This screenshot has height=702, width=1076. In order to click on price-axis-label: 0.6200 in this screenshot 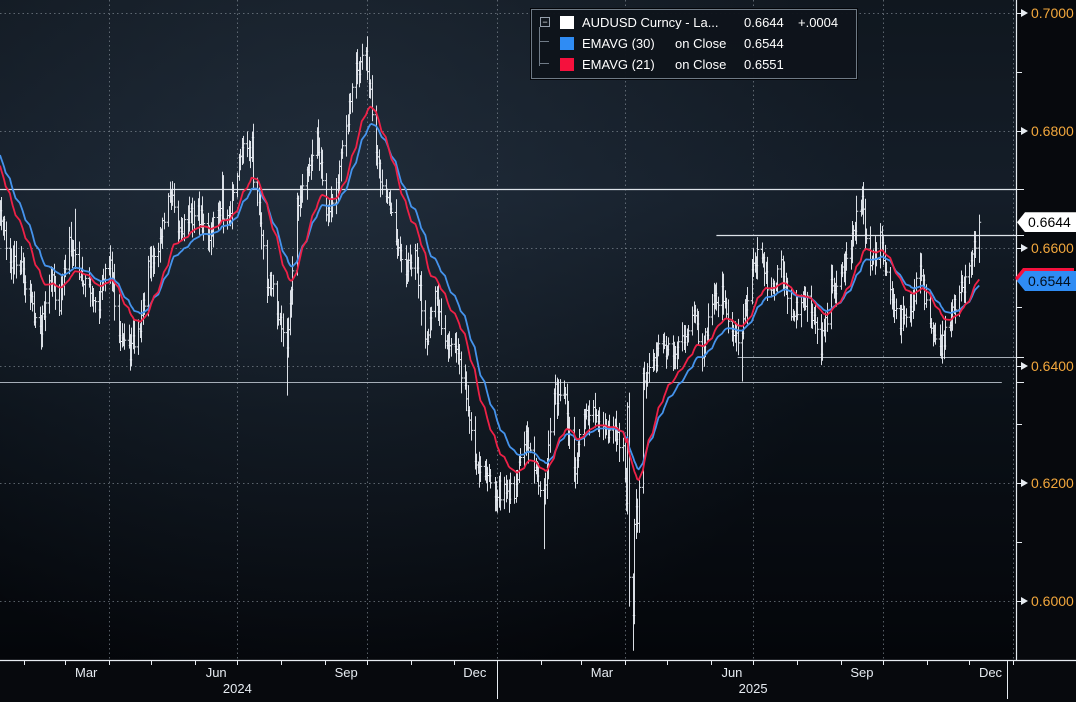, I will do `click(1052, 483)`.